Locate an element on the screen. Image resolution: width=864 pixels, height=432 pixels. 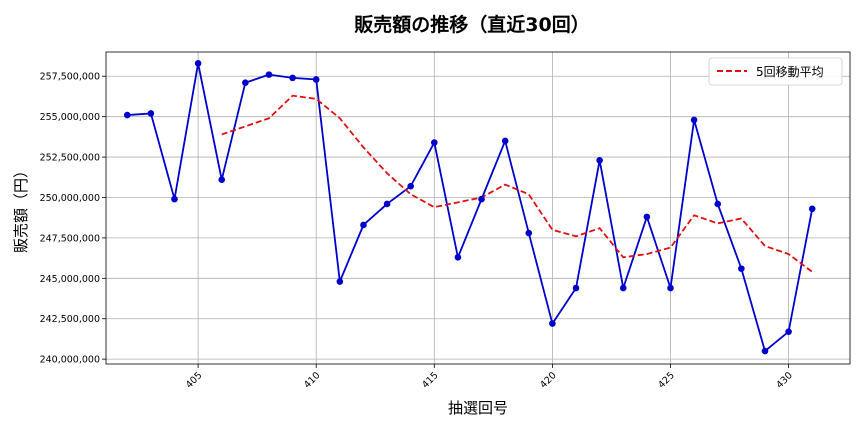
chart-title: 販売額の推移（直近30回） is located at coordinates (471, 24).